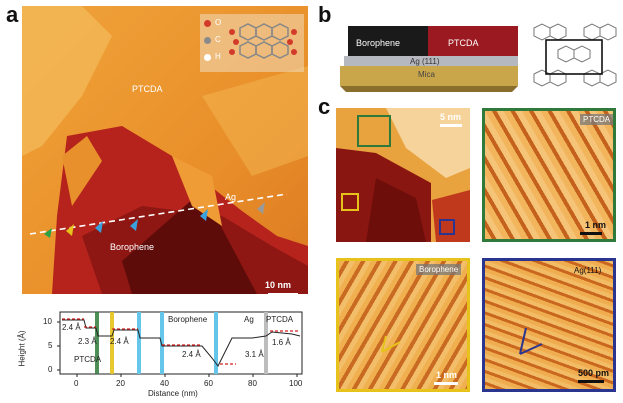  Describe the element at coordinates (218, 22) in the screenshot. I see `legend-o-label: O` at that location.